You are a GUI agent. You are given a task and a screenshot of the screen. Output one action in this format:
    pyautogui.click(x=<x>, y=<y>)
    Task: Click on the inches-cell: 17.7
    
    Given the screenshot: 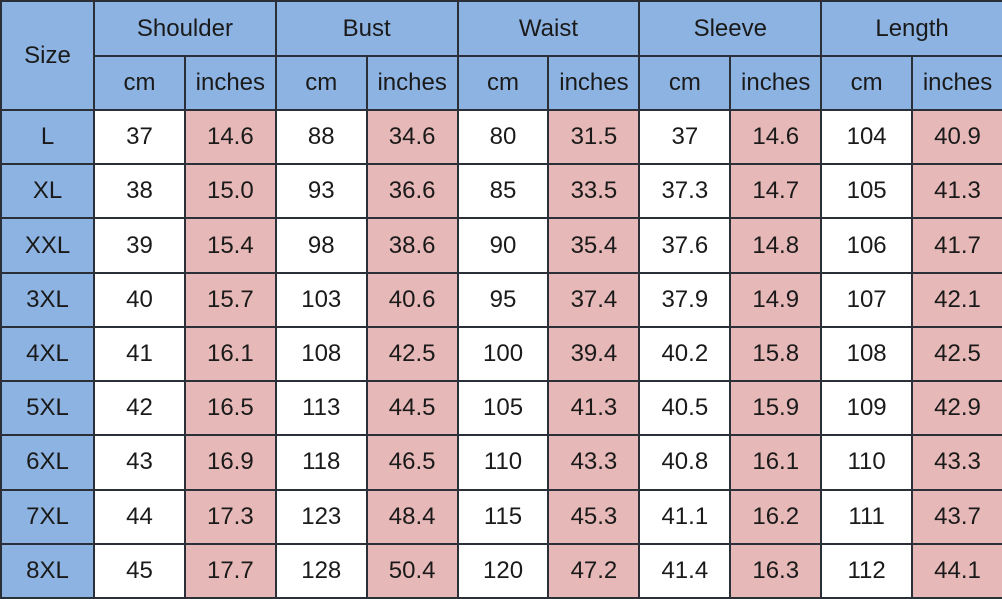 What is the action you would take?
    pyautogui.click(x=230, y=570)
    